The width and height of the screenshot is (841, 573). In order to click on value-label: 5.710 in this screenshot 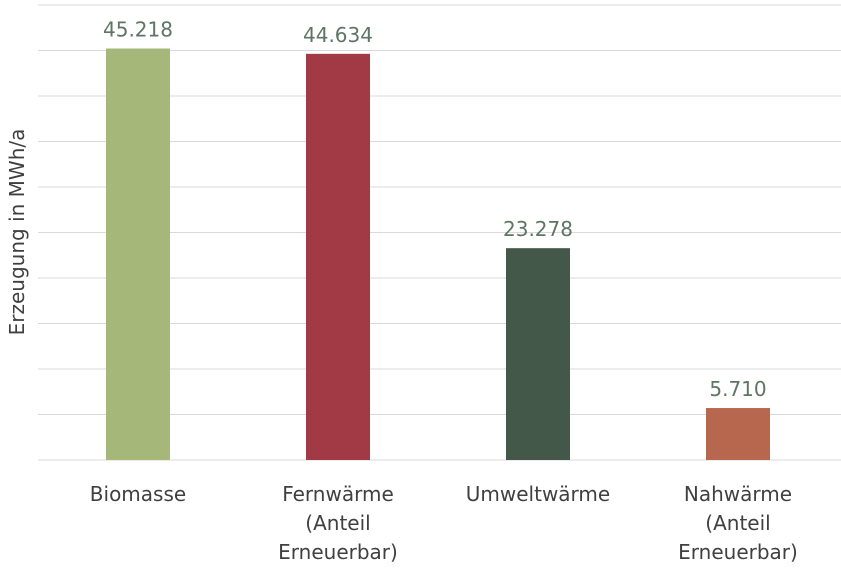, I will do `click(737, 389)`.